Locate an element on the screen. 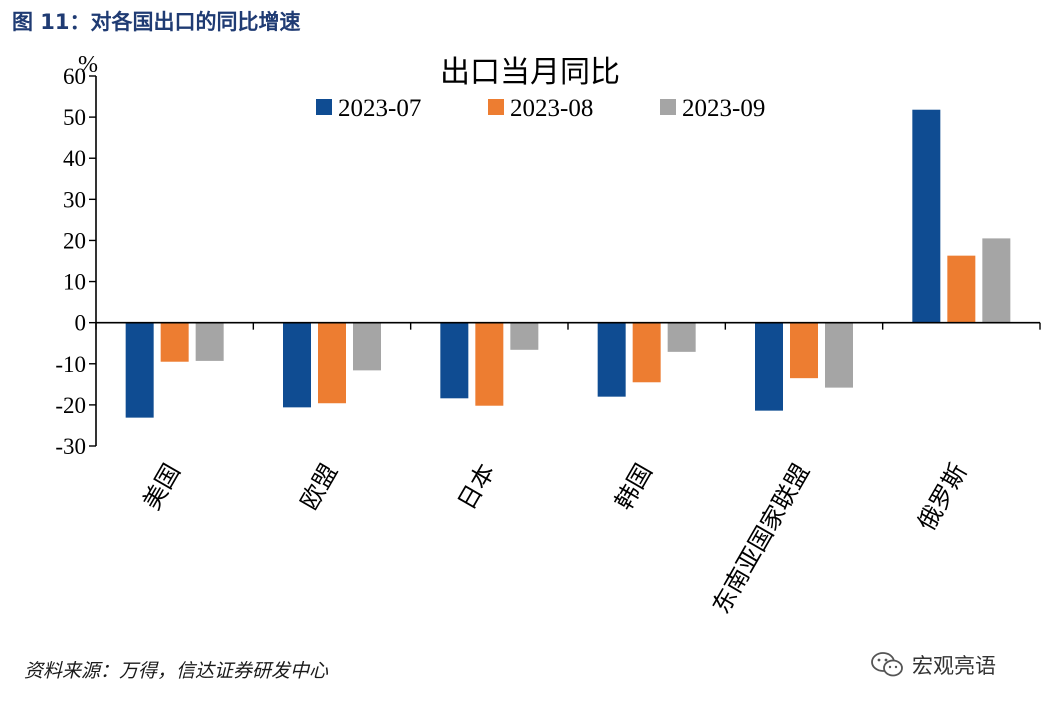  watermark: 宏观亮语 is located at coordinates (933, 665).